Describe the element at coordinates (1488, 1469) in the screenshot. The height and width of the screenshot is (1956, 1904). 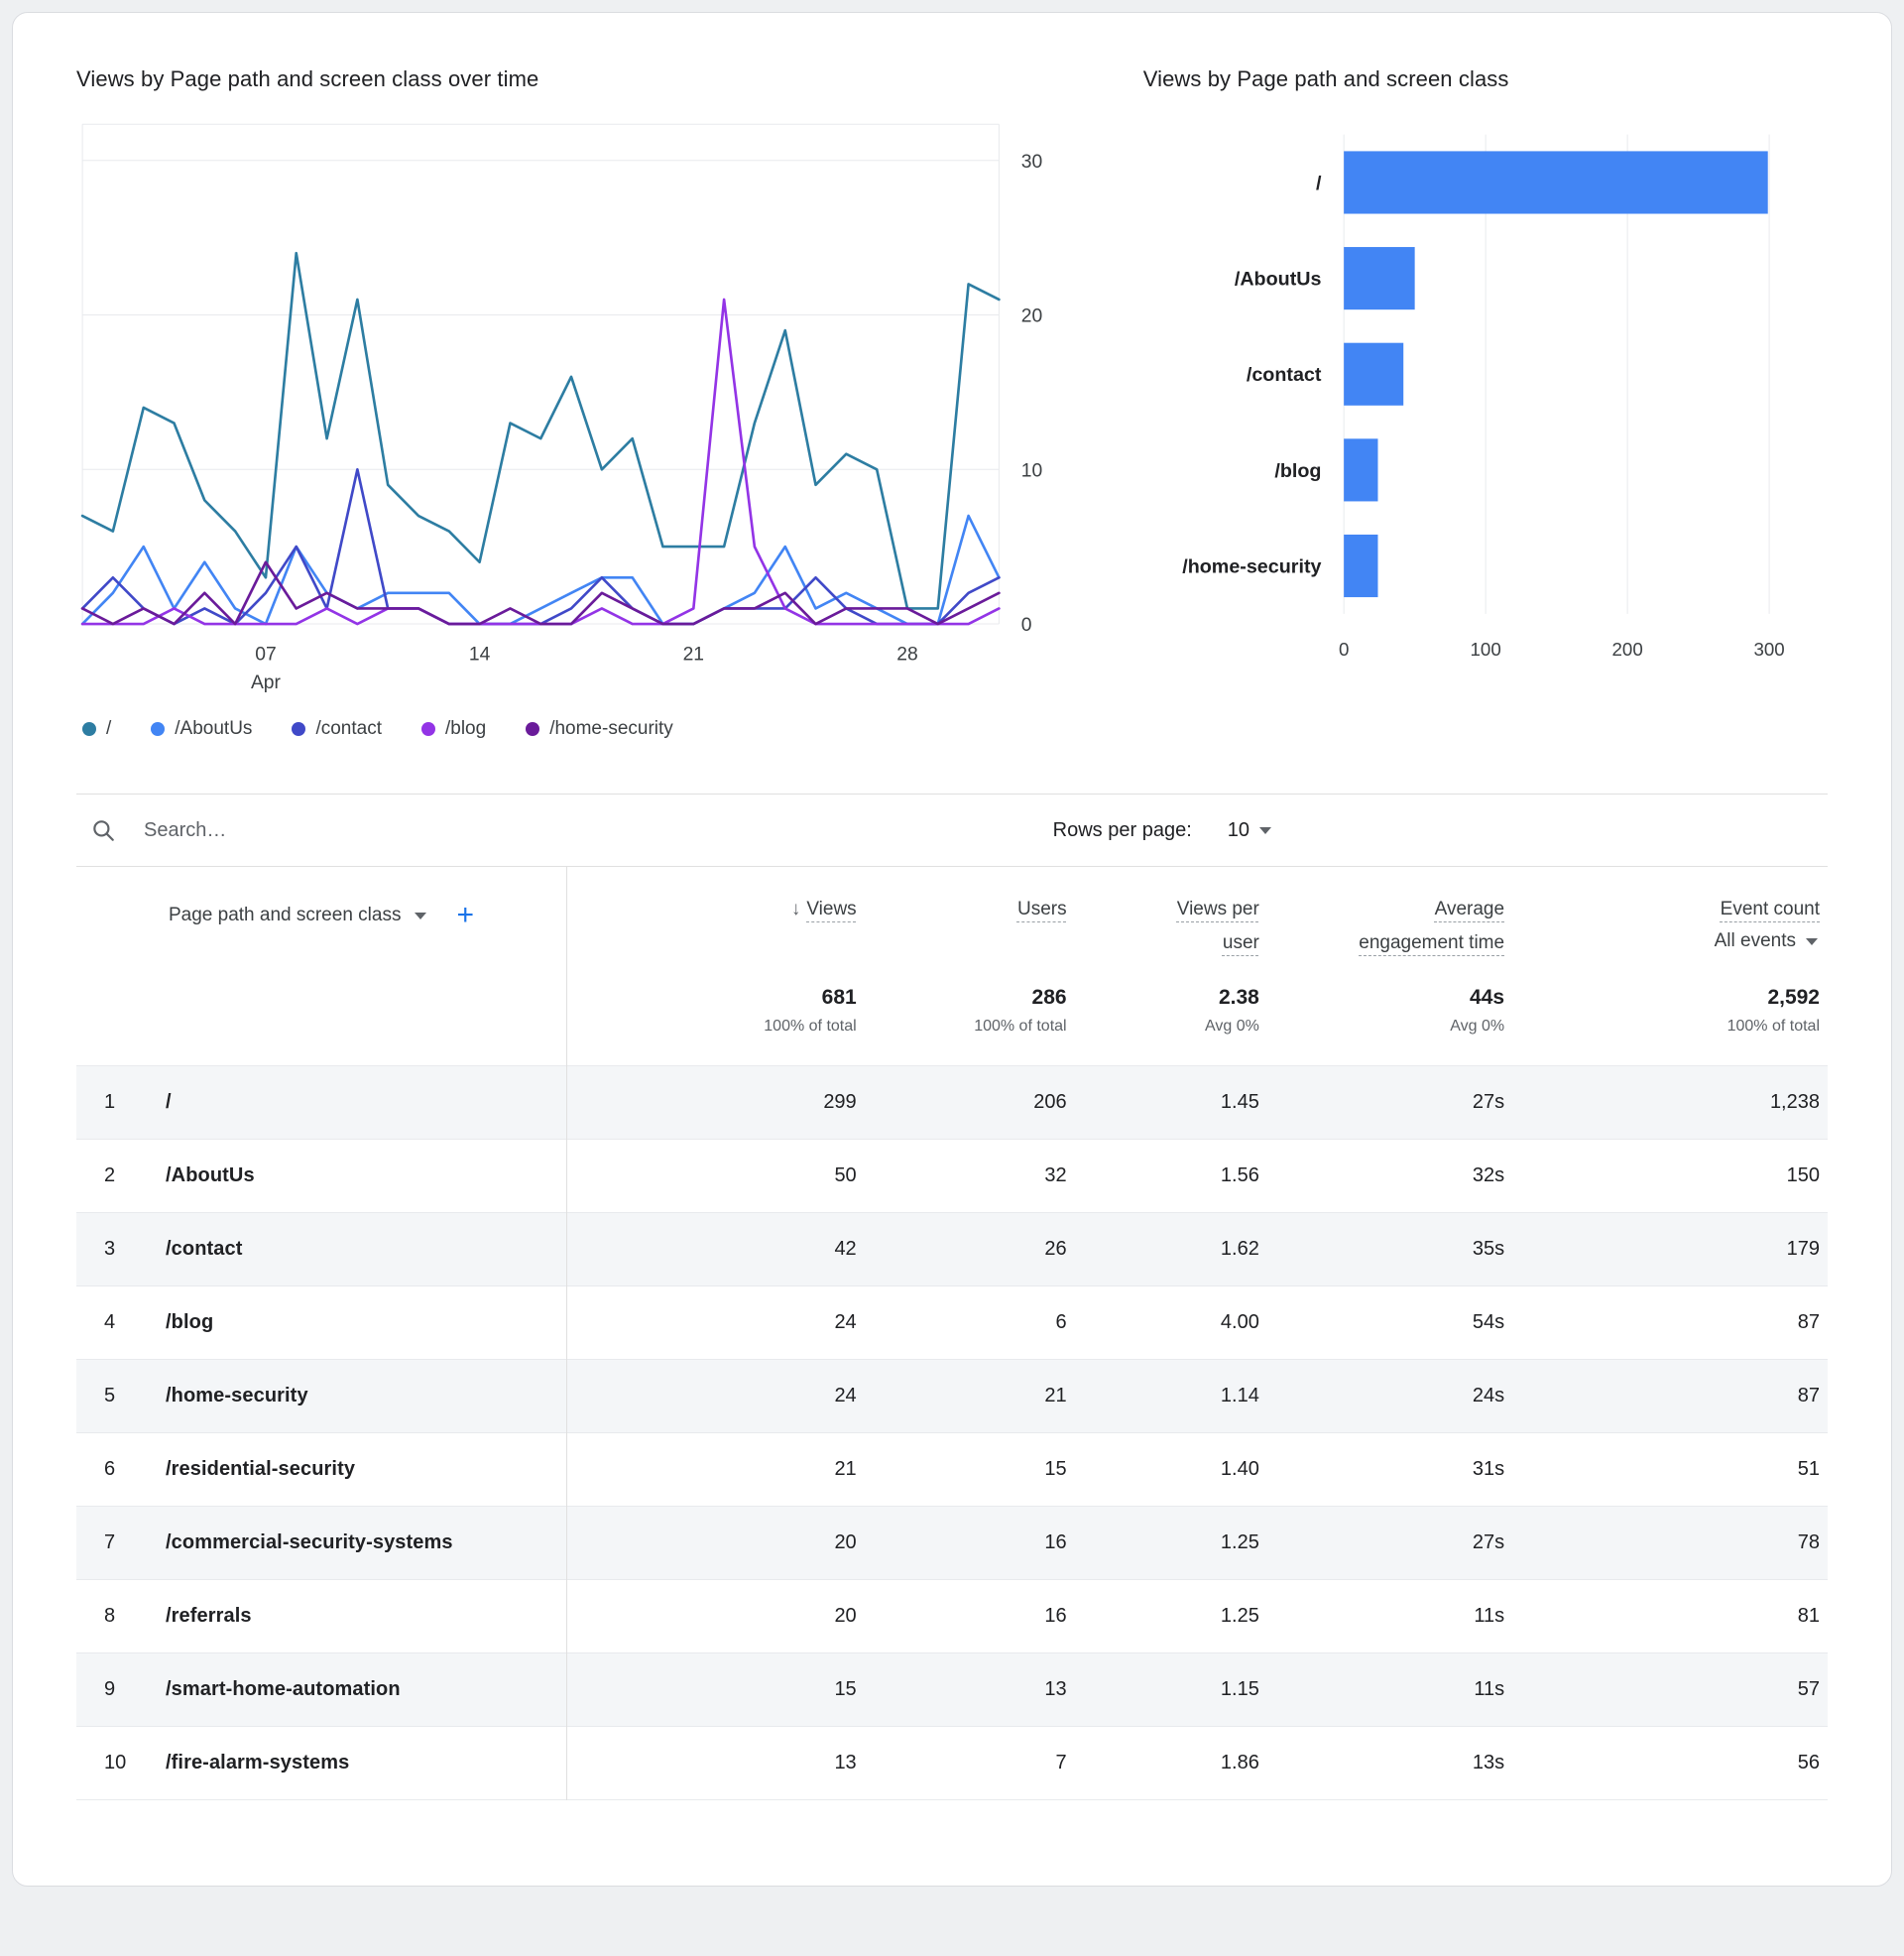
I see `avg-engagement-time-cell: 31s` at that location.